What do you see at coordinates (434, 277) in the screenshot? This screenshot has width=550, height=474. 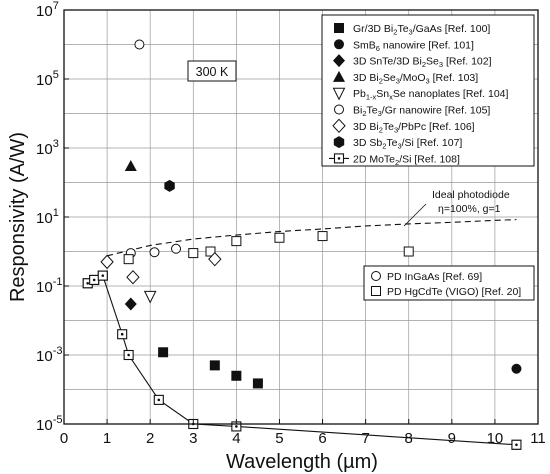 I see `legend-entry: PD InGaAs [Ref. 69]` at bounding box center [434, 277].